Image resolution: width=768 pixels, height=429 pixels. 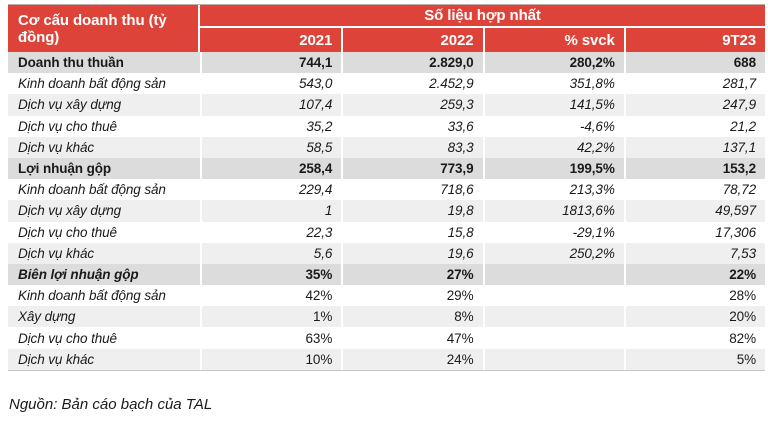 I want to click on cell-2021: 258,4, so click(x=270, y=168).